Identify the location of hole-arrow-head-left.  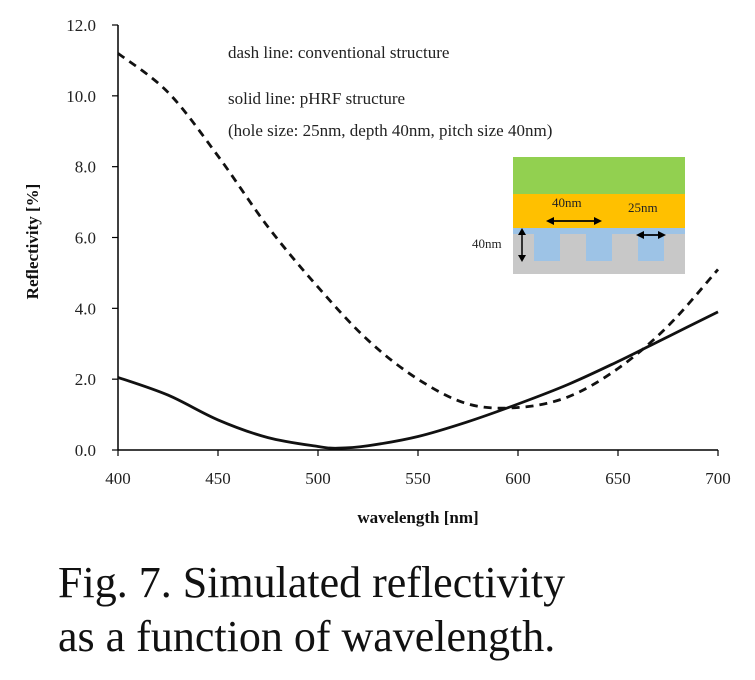
(640, 235).